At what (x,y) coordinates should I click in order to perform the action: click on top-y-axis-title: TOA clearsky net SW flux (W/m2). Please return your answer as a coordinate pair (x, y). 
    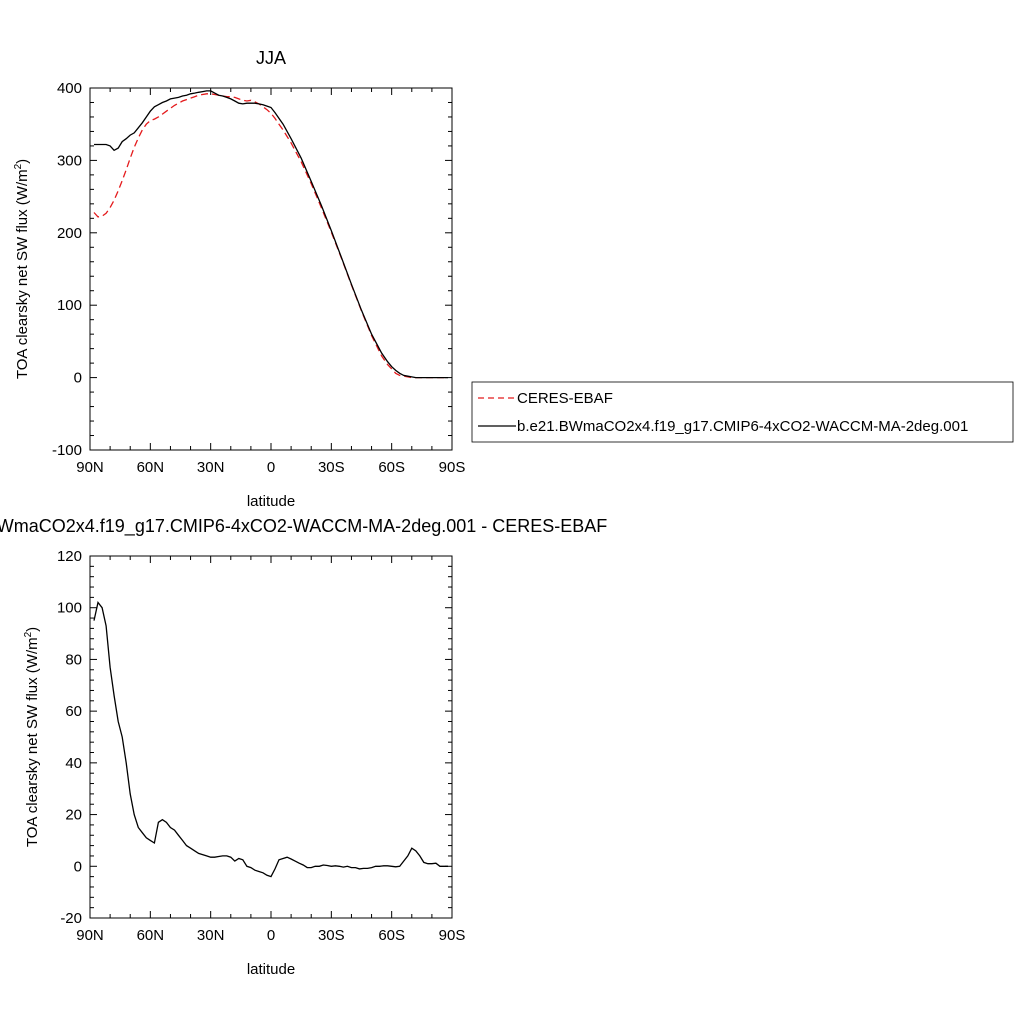
    Looking at the image, I should click on (22, 269).